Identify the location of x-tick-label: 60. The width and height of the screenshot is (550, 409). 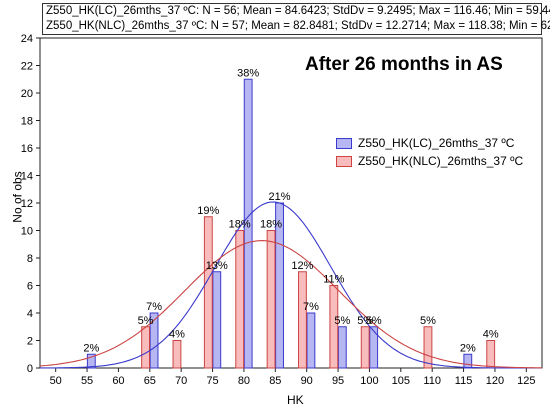
(118, 381).